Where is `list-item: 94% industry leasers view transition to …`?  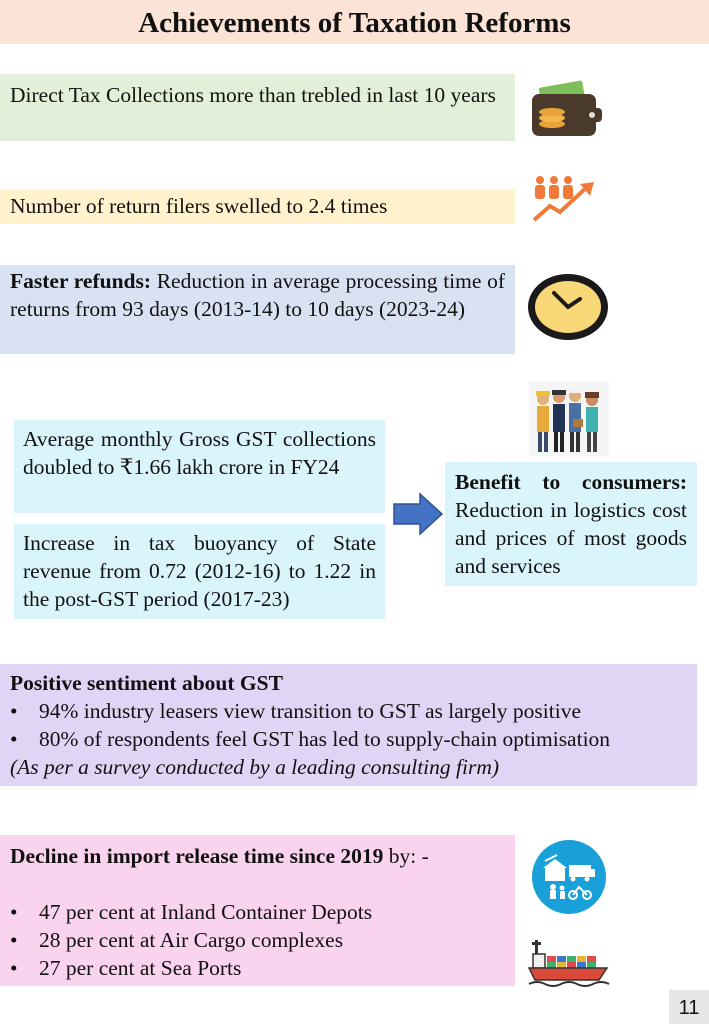 list-item: 94% industry leasers view transition to … is located at coordinates (348, 711).